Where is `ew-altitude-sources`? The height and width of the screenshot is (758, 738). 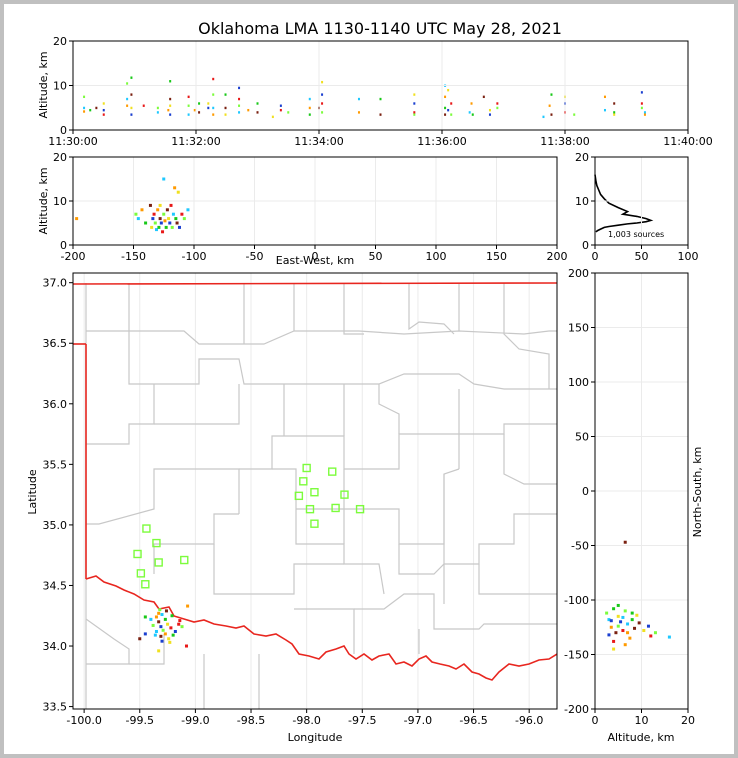 ew-altitude-sources is located at coordinates (132, 205).